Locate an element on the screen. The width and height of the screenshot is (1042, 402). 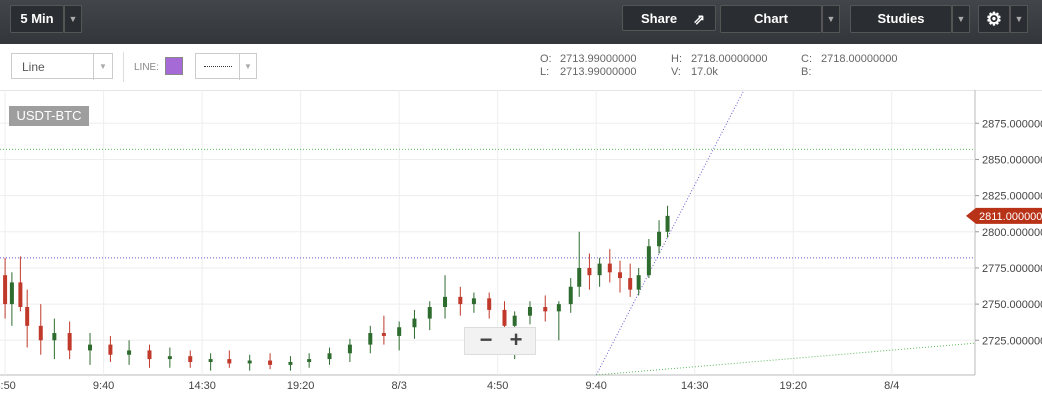
low-label: L: is located at coordinates (545, 72).